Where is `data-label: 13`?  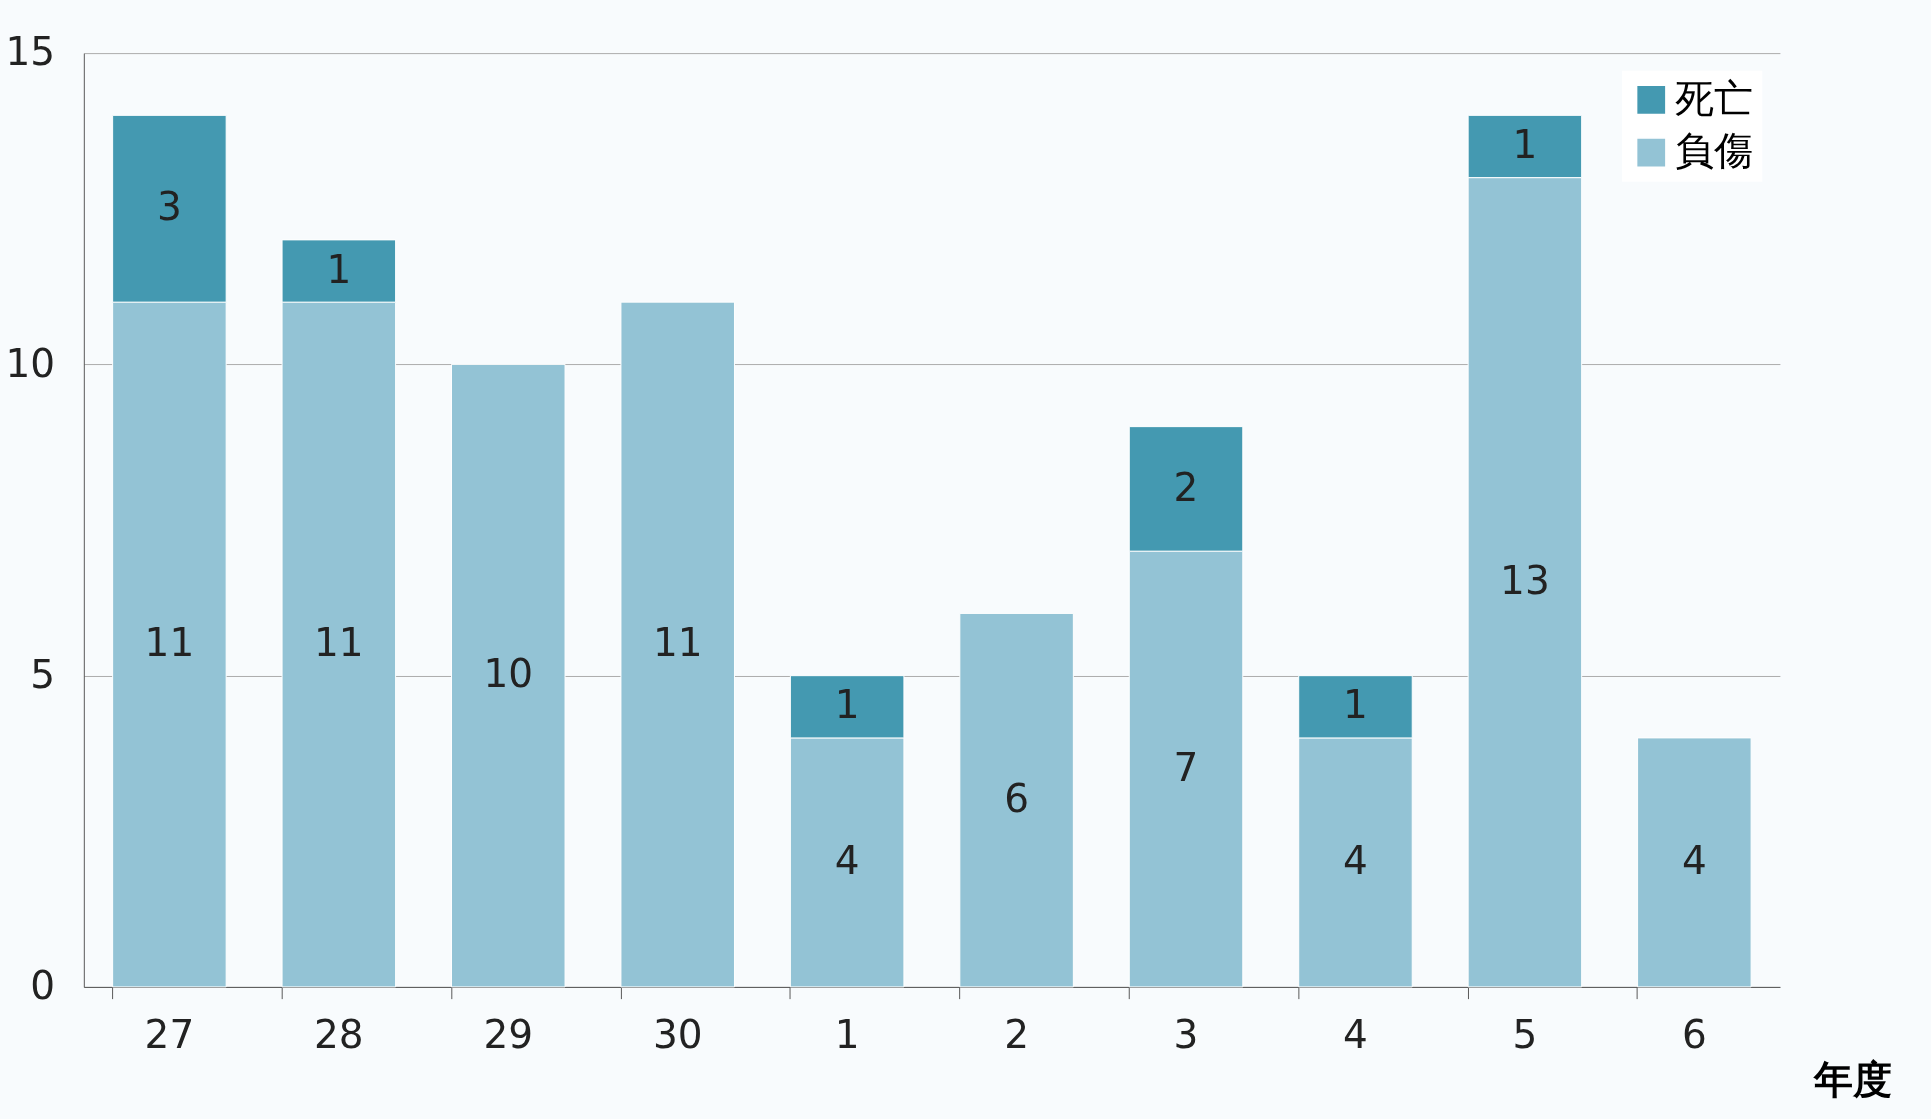
data-label: 13 is located at coordinates (1525, 580).